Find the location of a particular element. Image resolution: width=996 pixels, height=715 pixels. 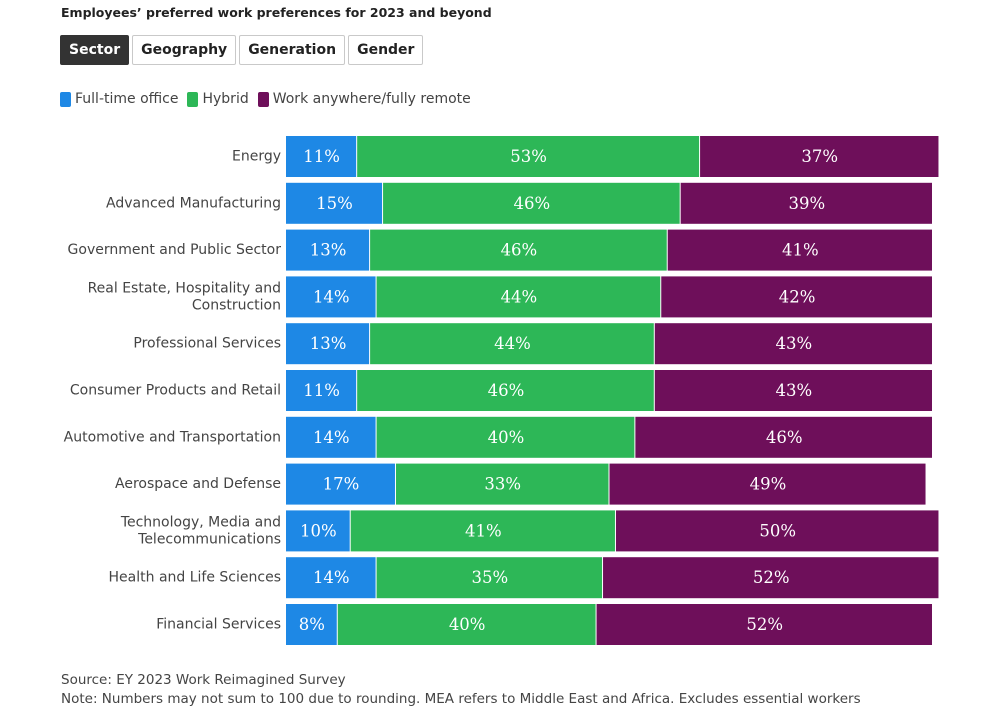

data-label-remote: 37% is located at coordinates (819, 156).